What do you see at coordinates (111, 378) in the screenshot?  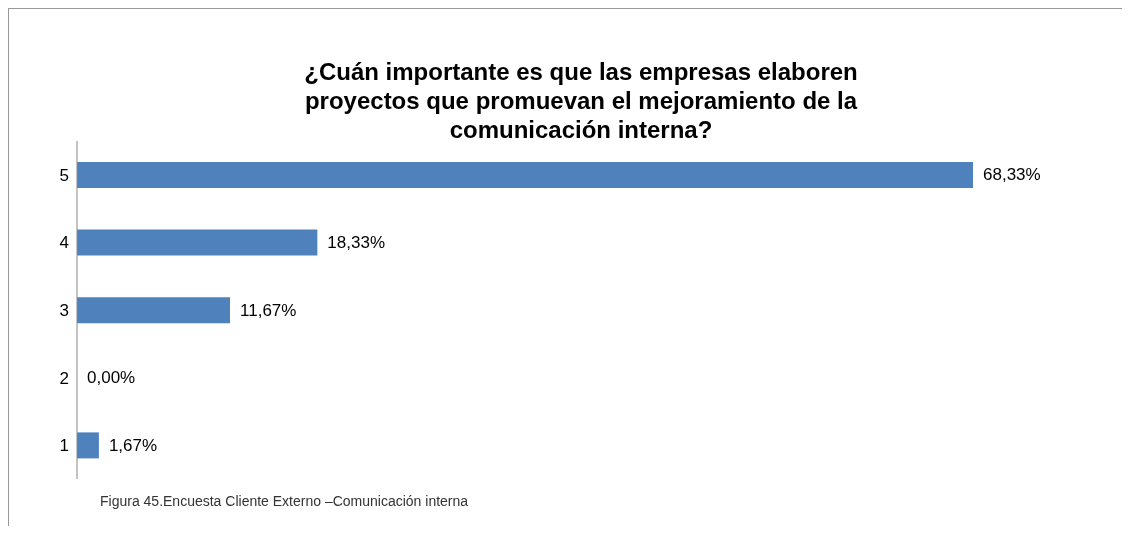 I see `data-label: 0,00%` at bounding box center [111, 378].